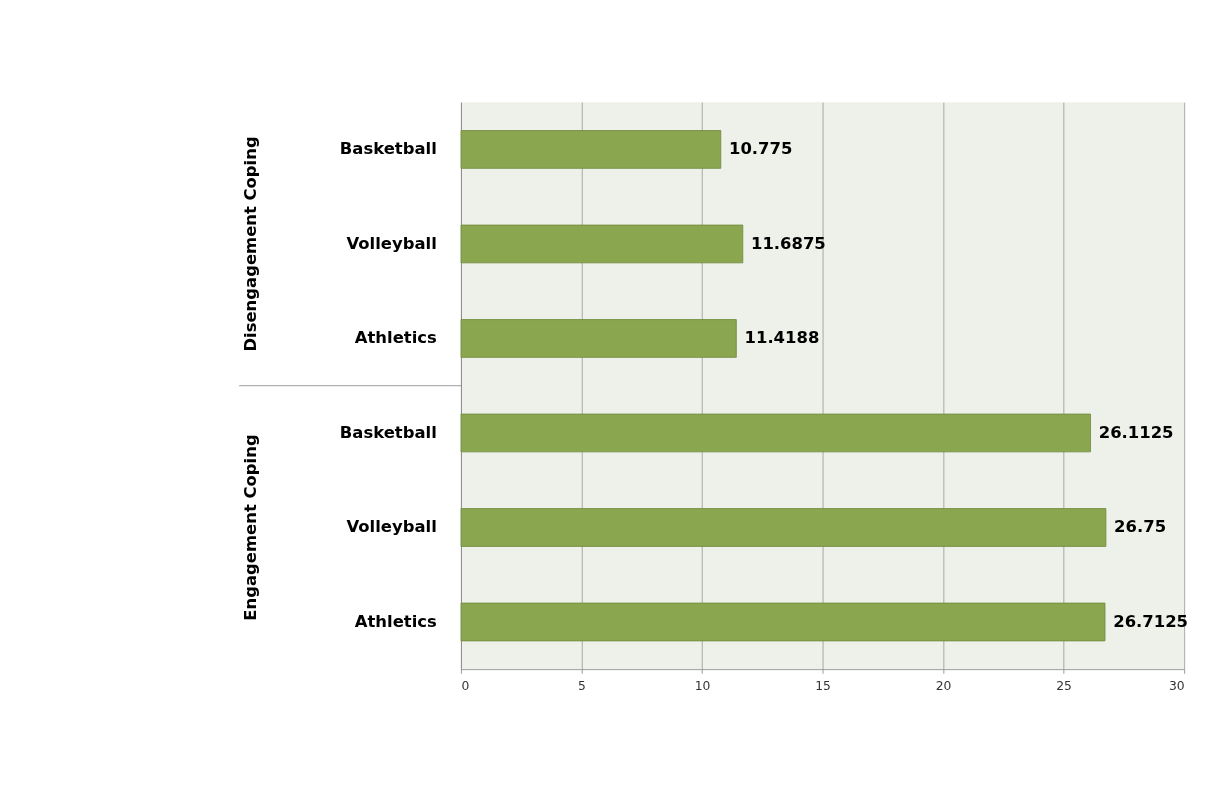 The width and height of the screenshot is (1213, 811). I want to click on data-label: 26.7125, so click(1150, 621).